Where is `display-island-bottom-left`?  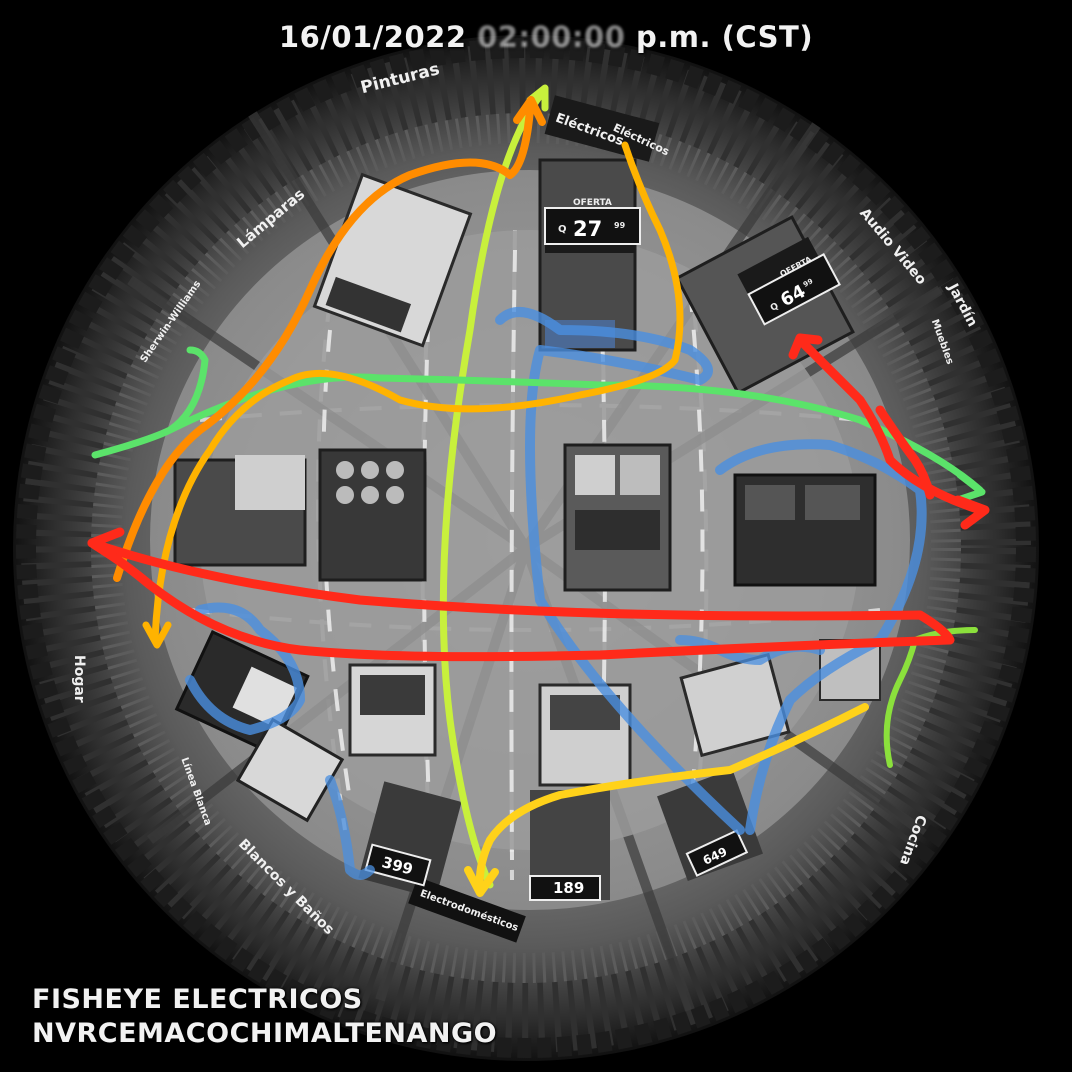
display-island-bottom-left is located at coordinates (392, 710).